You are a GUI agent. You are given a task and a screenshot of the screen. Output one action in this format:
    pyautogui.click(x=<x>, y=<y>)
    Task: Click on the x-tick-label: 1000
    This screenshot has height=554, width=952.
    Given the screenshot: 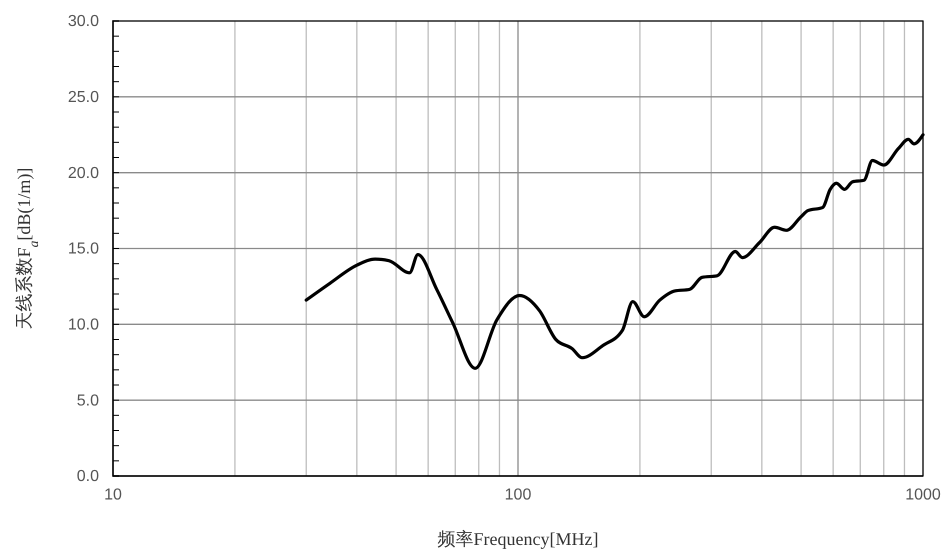 What is the action you would take?
    pyautogui.click(x=923, y=495)
    